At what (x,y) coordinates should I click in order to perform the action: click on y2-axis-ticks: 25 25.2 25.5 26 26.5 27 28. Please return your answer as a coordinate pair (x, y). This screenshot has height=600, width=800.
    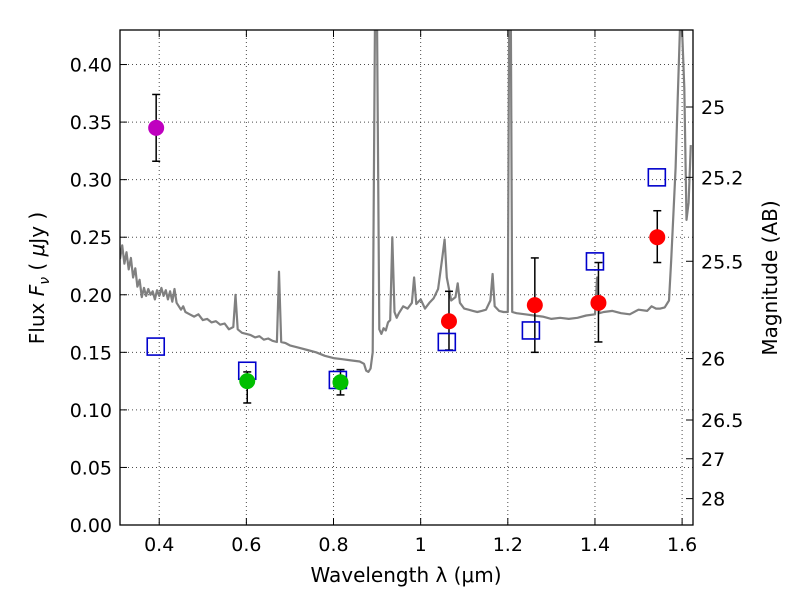
    Looking at the image, I should click on (714, 304).